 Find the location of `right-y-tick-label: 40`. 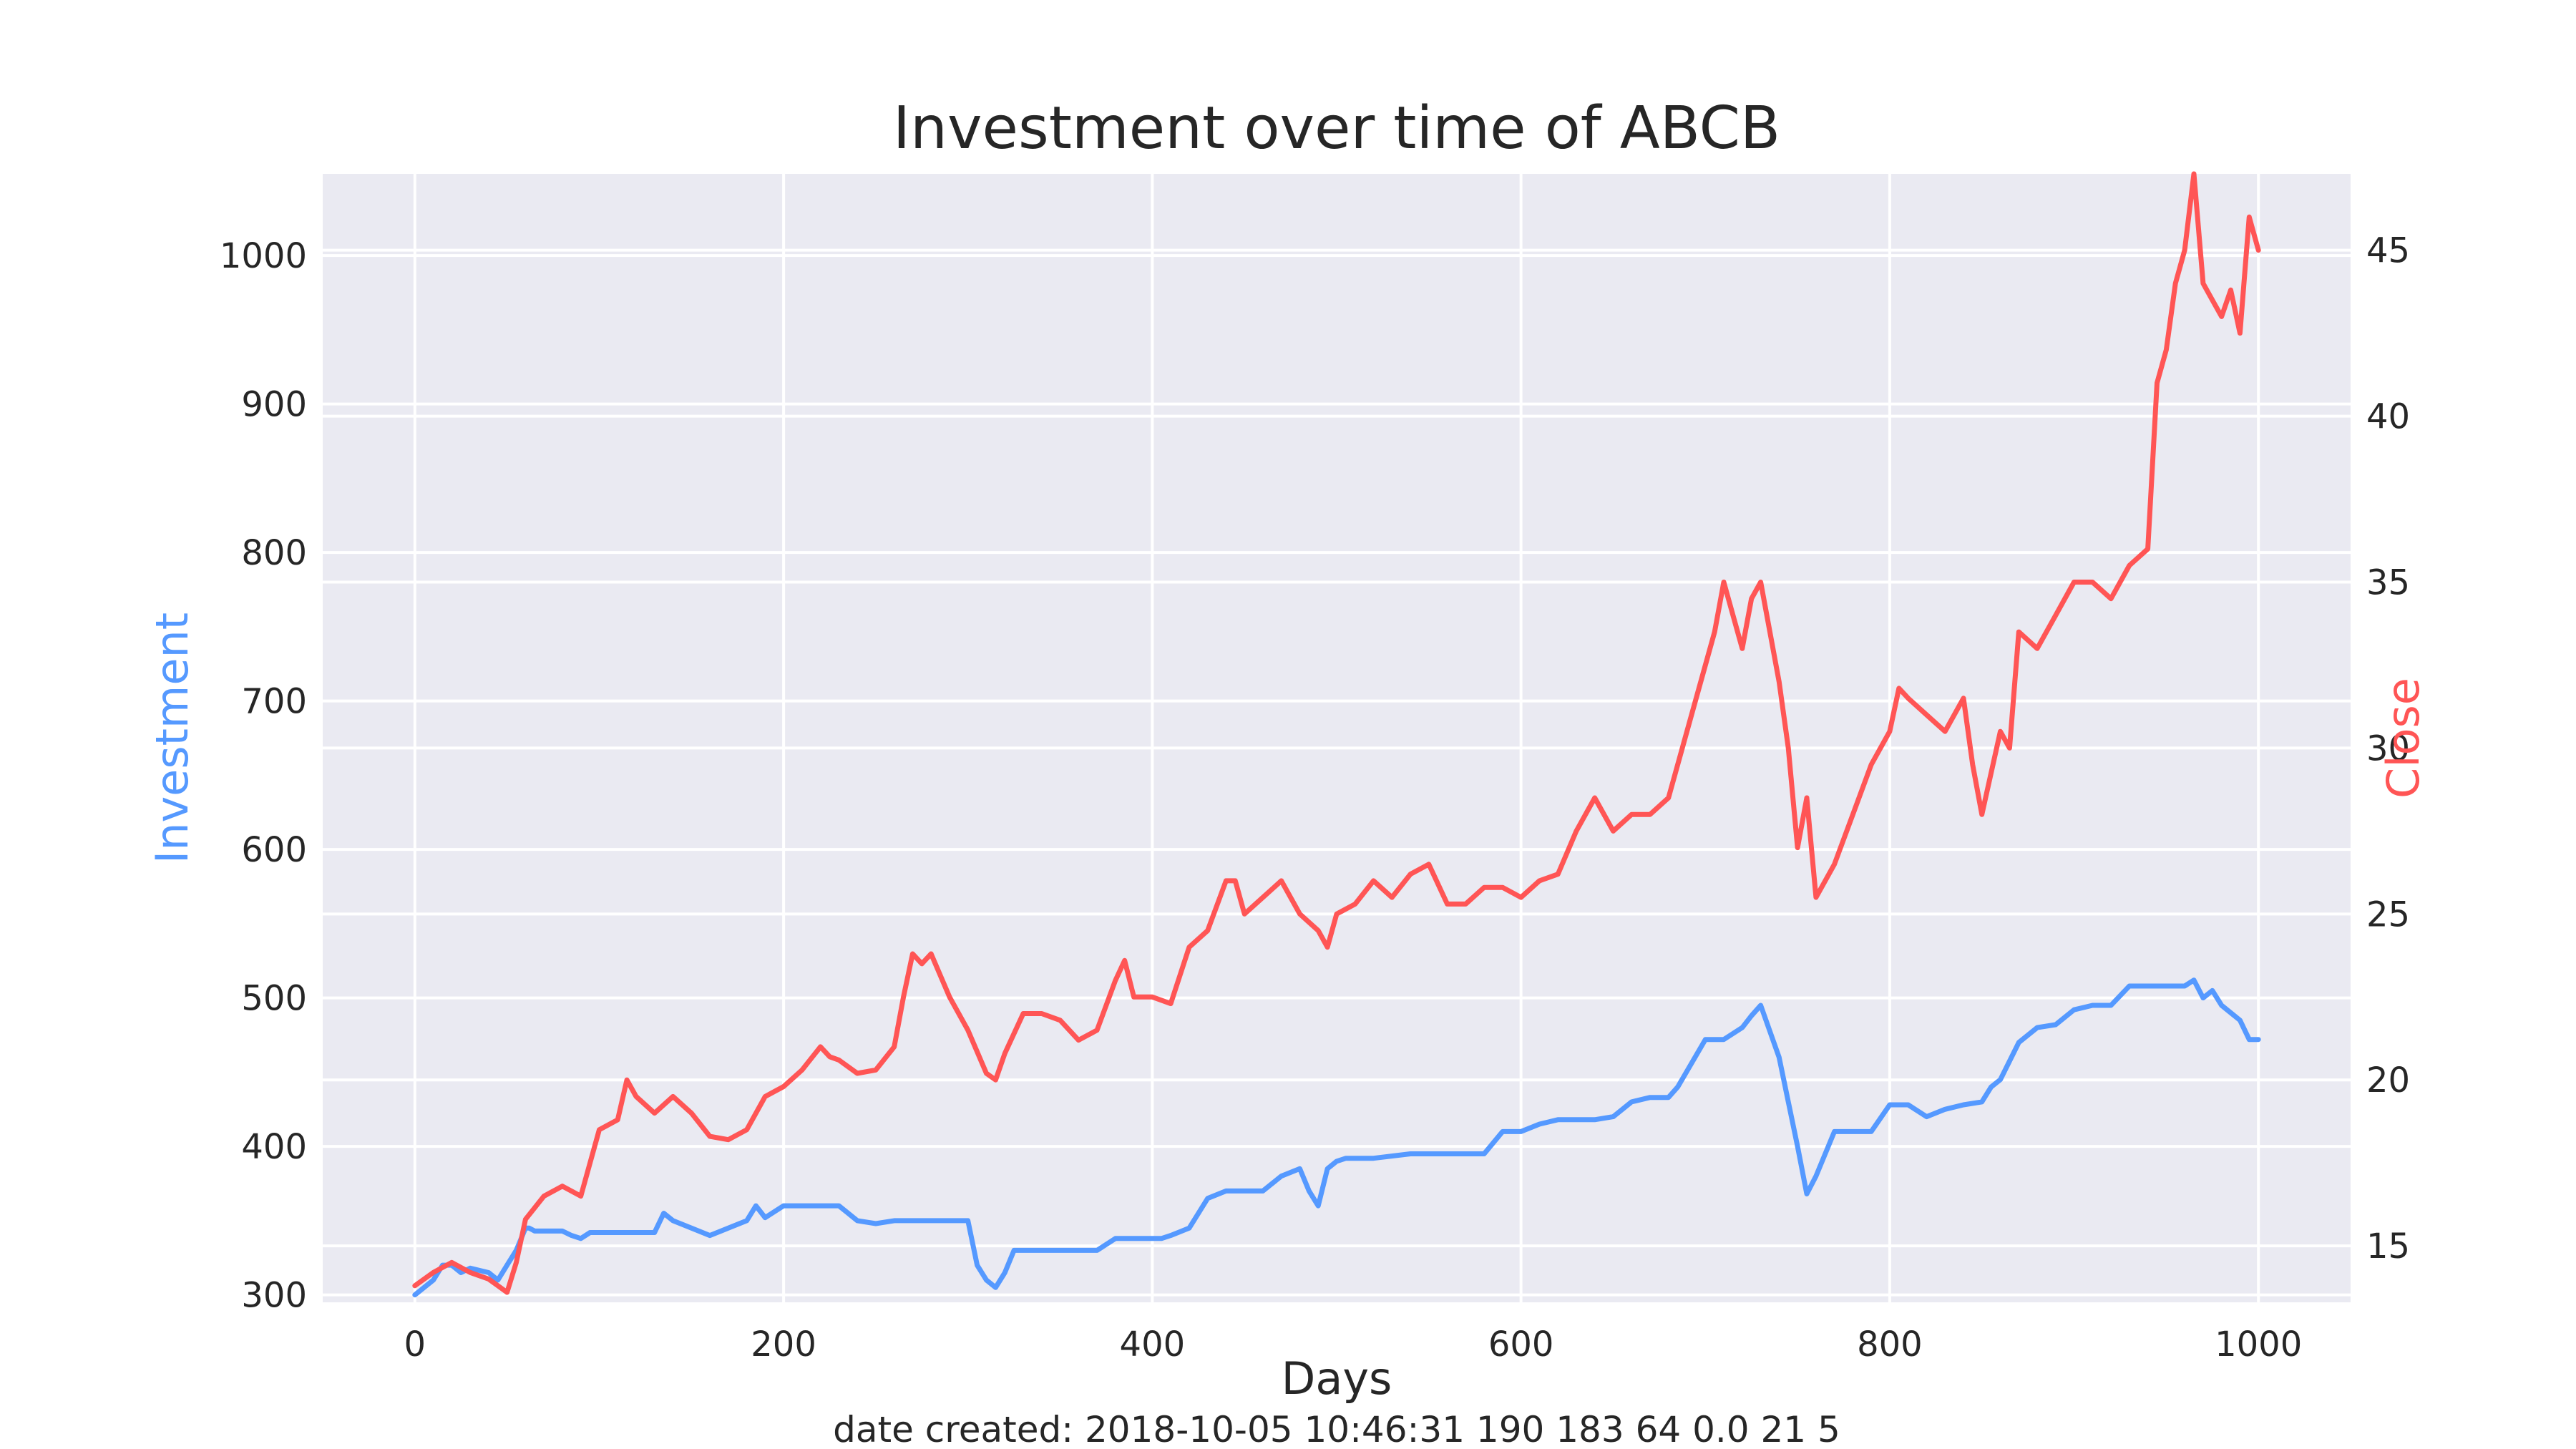

right-y-tick-label: 40 is located at coordinates (2388, 417).